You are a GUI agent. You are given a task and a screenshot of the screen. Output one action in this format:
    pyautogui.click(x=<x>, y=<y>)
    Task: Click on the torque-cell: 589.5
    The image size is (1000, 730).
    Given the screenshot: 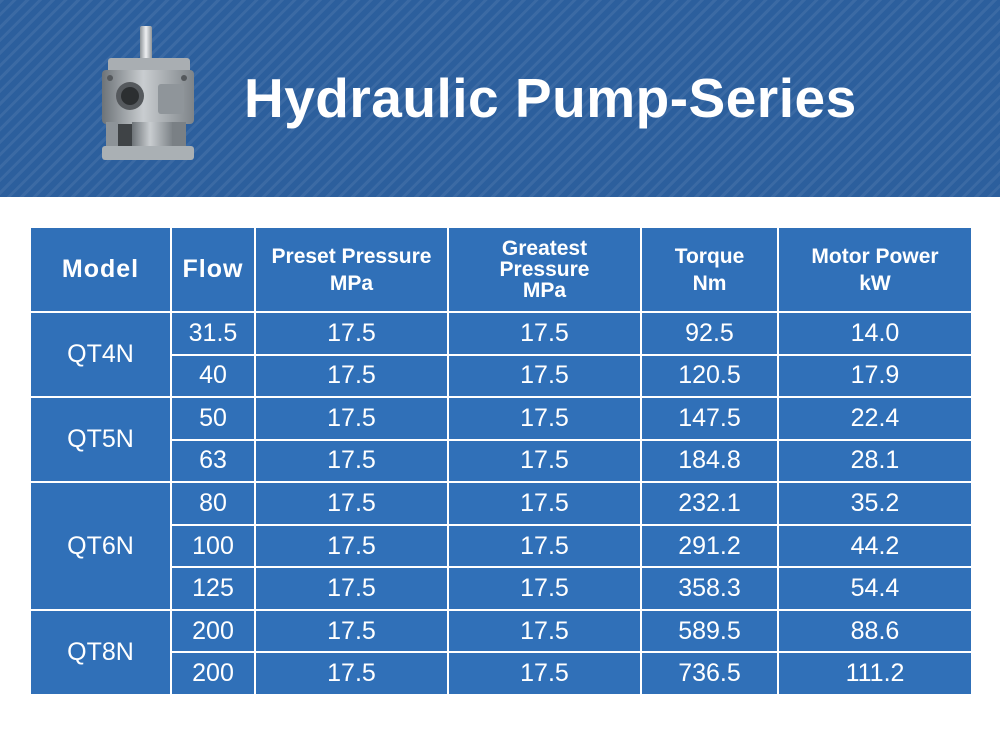 What is the action you would take?
    pyautogui.click(x=709, y=631)
    